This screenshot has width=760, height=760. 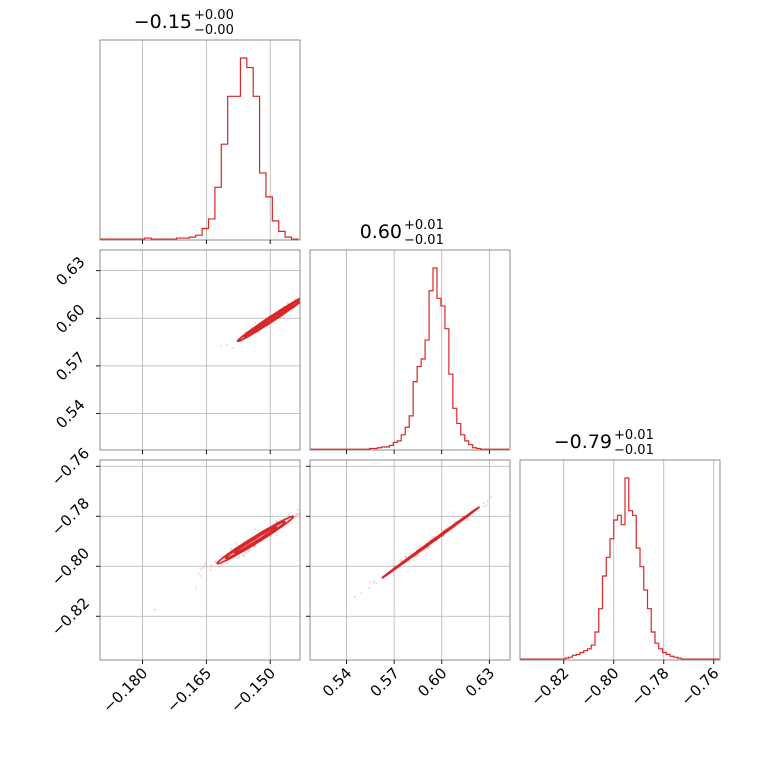 What do you see at coordinates (604, 443) in the screenshot?
I see `panel-title-2: −0.79 +0.01−0.01` at bounding box center [604, 443].